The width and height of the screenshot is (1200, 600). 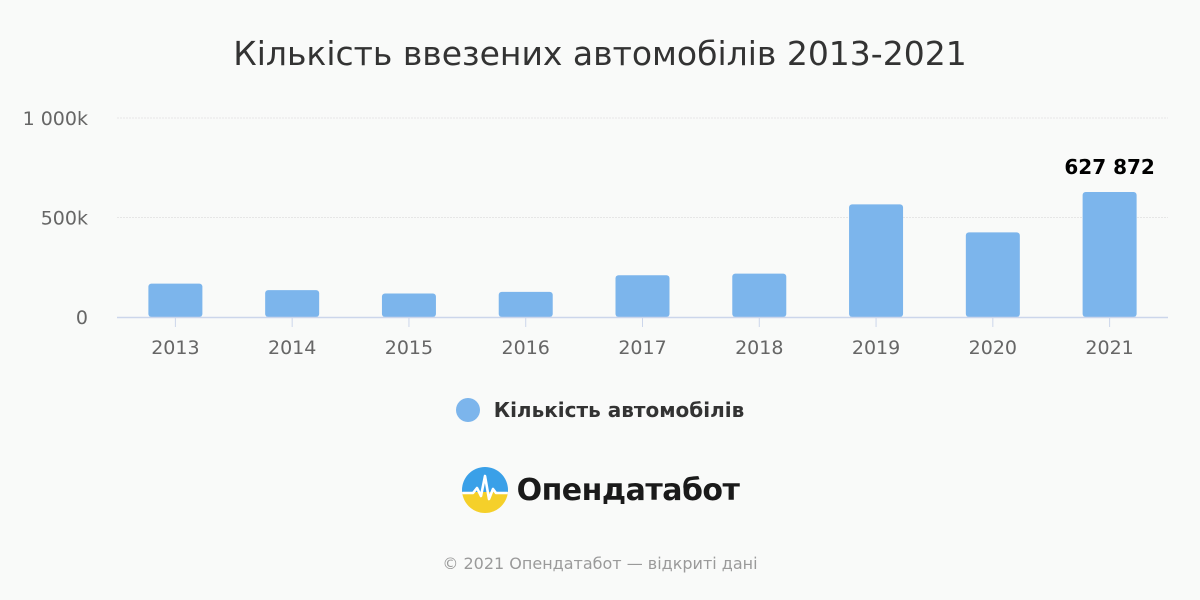 What do you see at coordinates (64, 219) in the screenshot?
I see `y-tick-label: 500k` at bounding box center [64, 219].